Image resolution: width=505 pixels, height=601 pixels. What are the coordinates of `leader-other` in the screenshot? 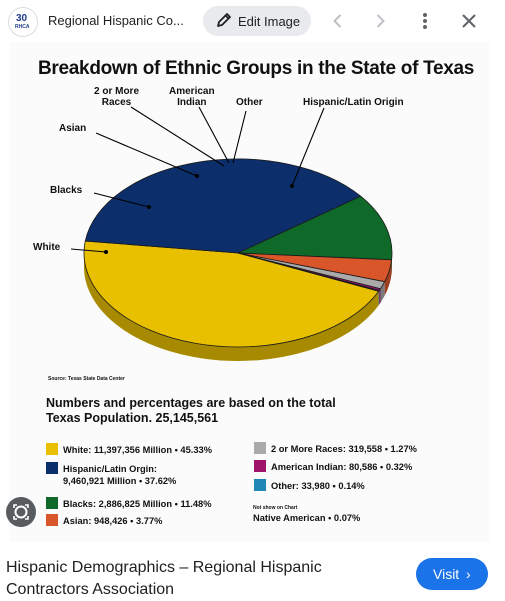 It's located at (239, 137).